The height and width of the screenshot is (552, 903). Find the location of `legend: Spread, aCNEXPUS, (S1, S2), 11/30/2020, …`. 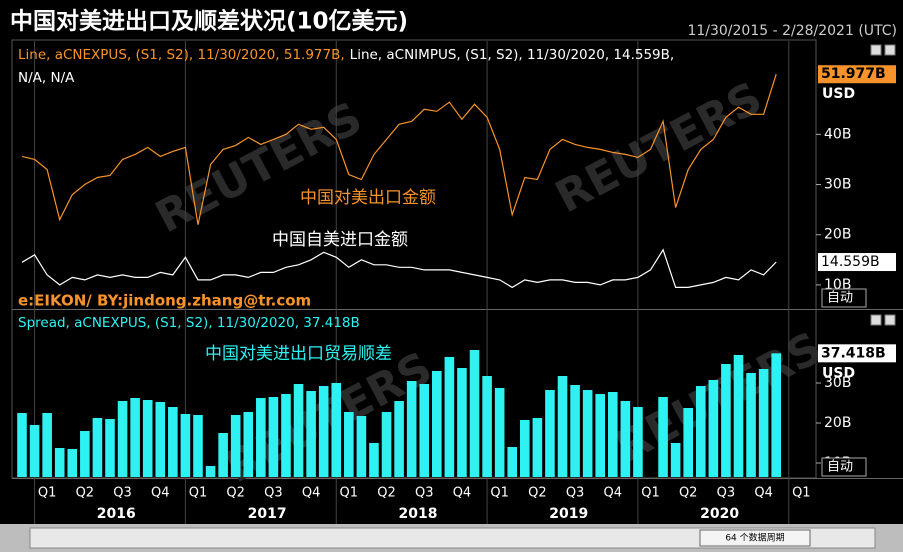

legend: Spread, aCNEXPUS, (S1, S2), 11/30/2020, … is located at coordinates (189, 323).